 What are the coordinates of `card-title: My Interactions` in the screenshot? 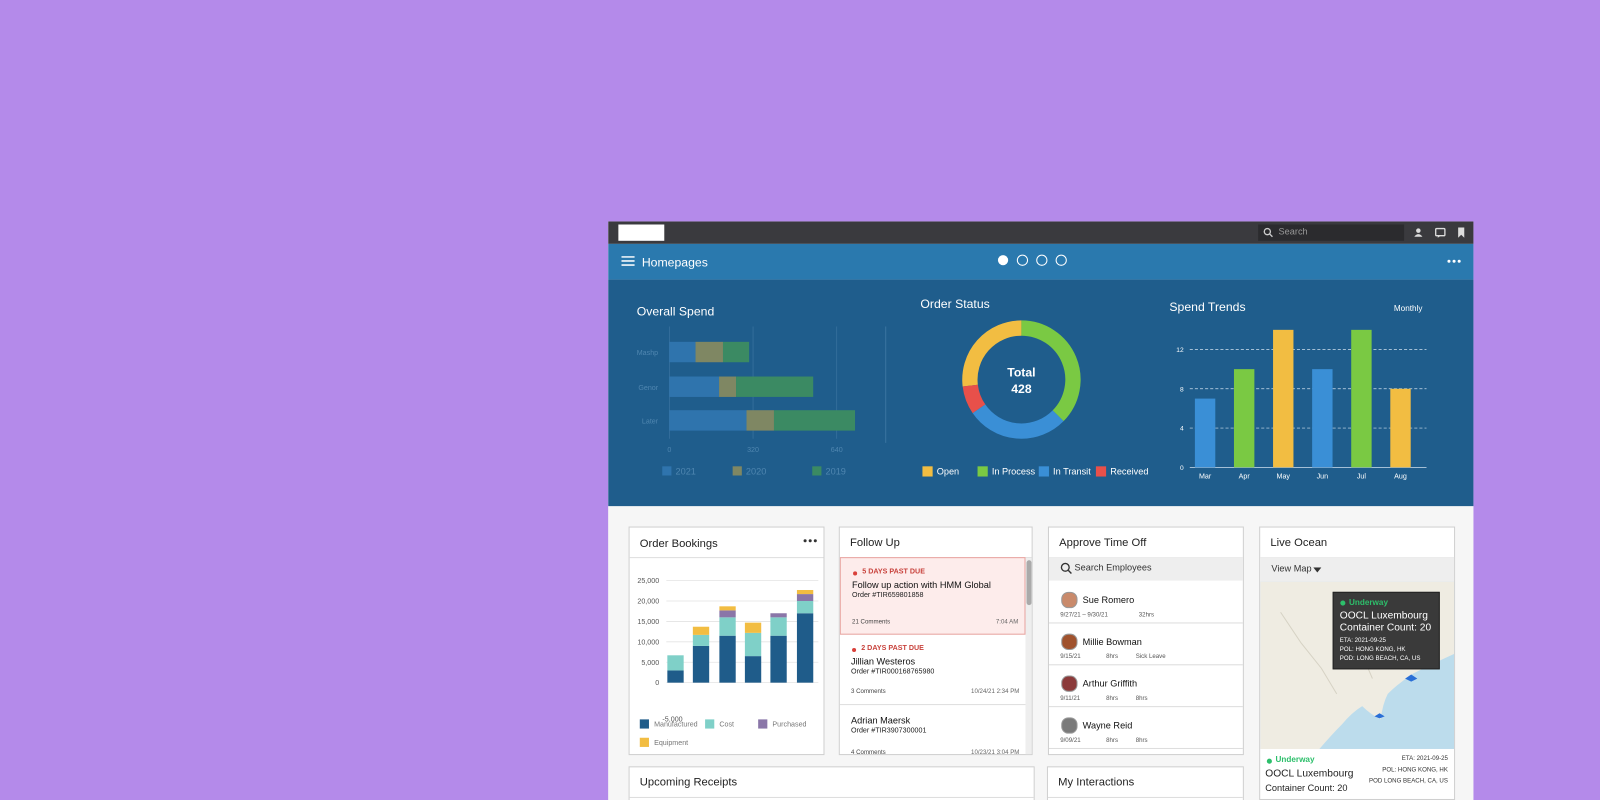 It's located at (1096, 782).